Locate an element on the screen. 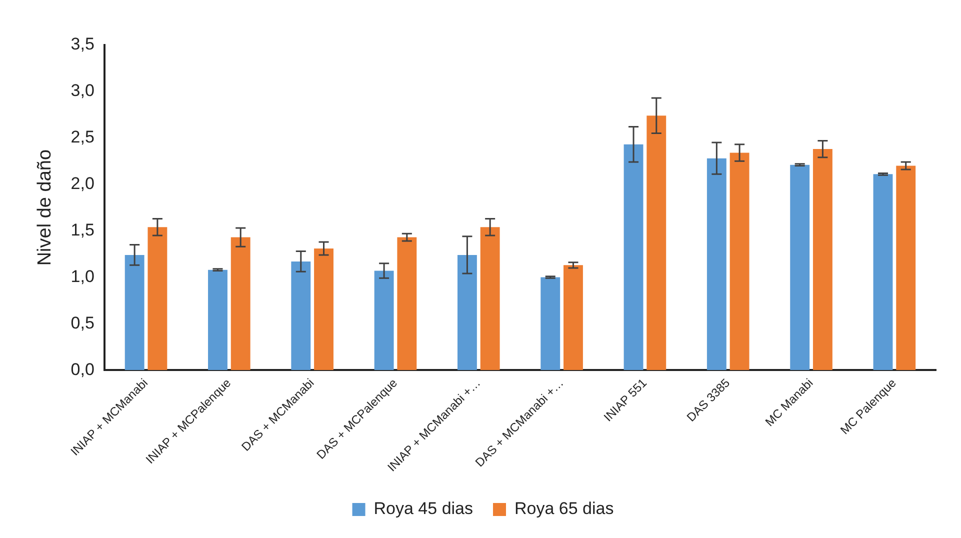 Image resolution: width=961 pixels, height=538 pixels. y-tick-label: 3,0 is located at coordinates (82, 90).